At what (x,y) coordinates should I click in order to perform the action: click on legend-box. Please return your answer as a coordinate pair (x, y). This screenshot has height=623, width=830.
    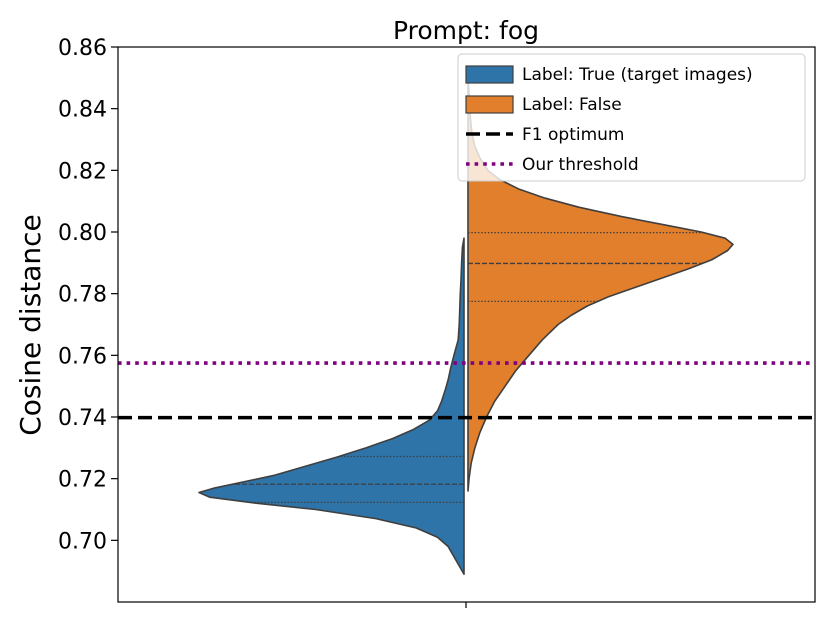
    Looking at the image, I should click on (631, 117).